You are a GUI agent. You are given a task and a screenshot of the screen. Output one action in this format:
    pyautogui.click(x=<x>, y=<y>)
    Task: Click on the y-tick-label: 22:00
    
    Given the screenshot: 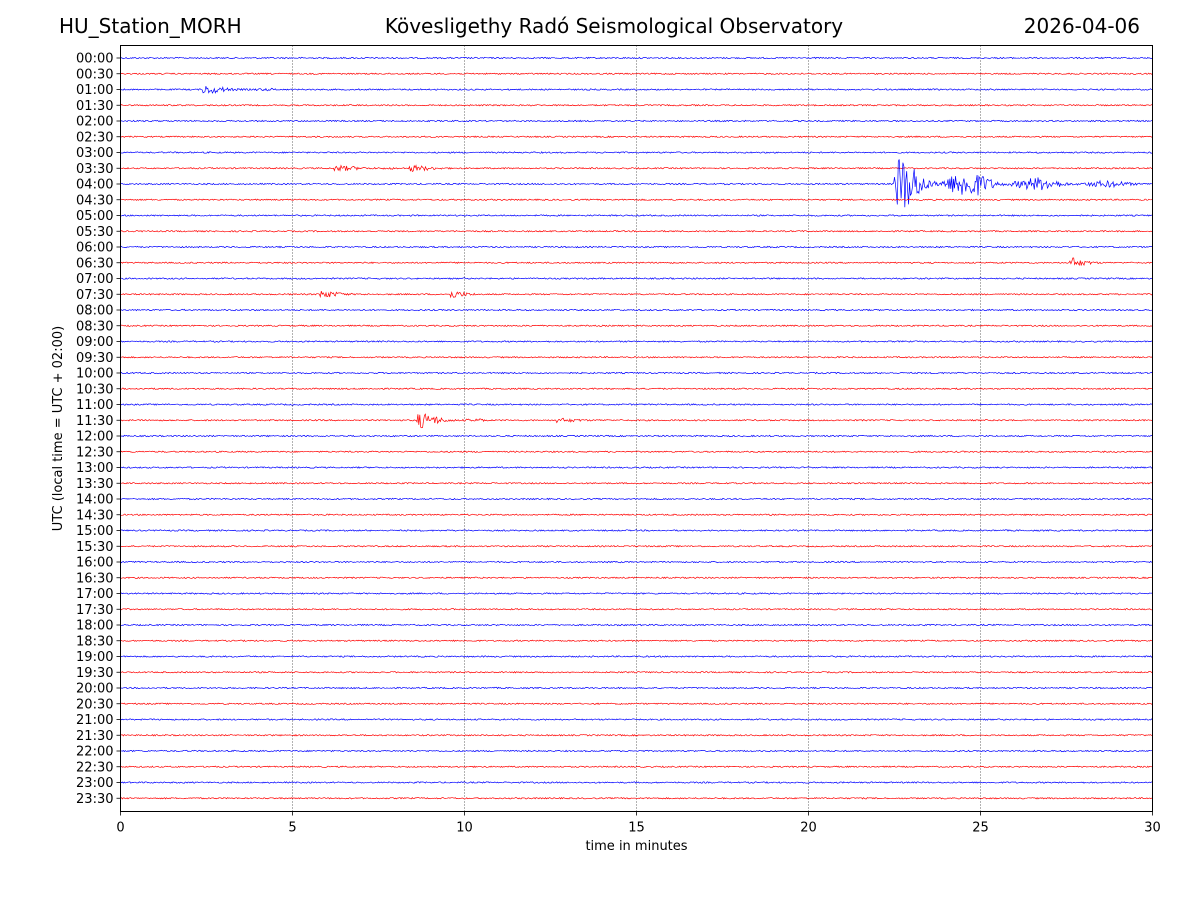 What is the action you would take?
    pyautogui.click(x=94, y=752)
    